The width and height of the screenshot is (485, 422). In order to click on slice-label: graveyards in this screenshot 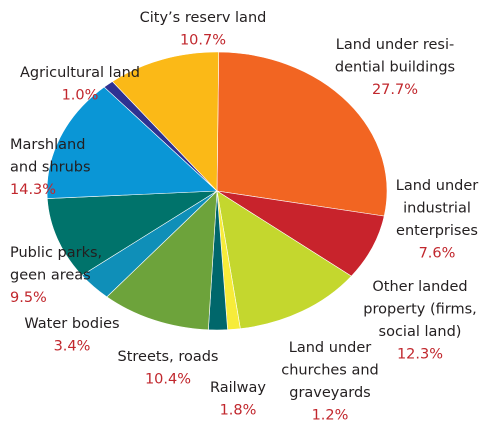, I will do `click(330, 393)`.